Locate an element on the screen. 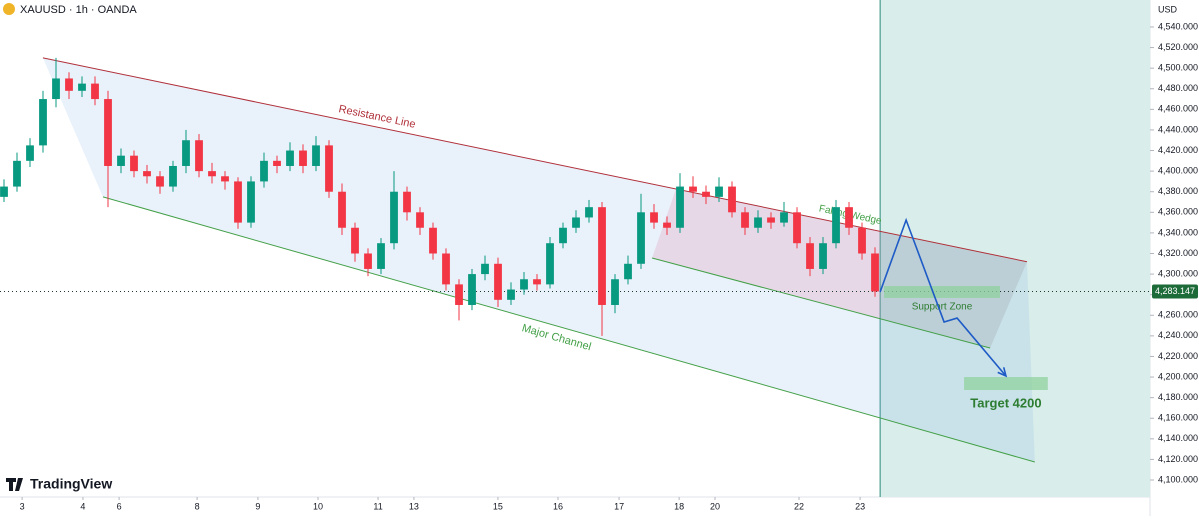 The width and height of the screenshot is (1199, 521). y-tick-label: 4,160.000 is located at coordinates (1178, 418).